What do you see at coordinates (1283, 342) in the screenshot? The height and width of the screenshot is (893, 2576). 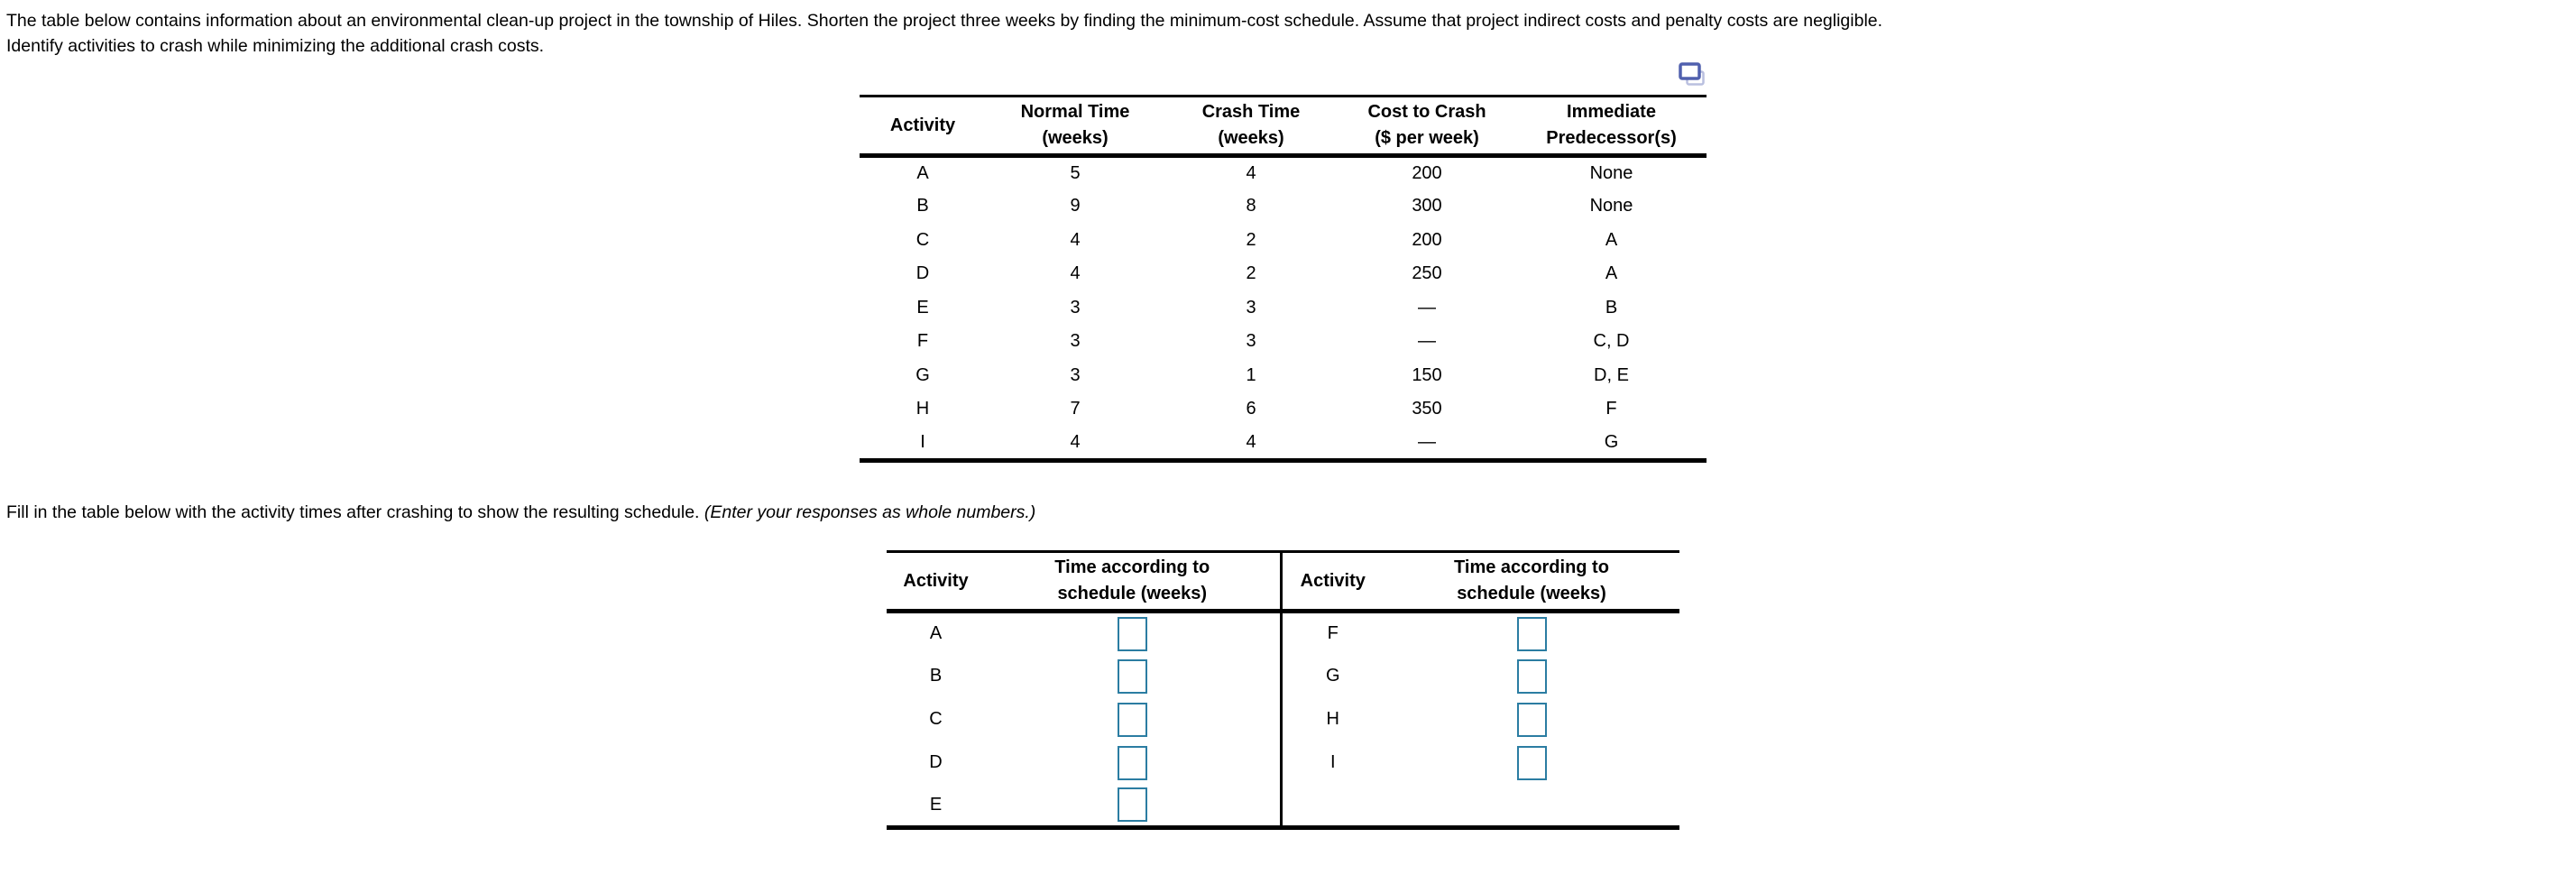 I see `table-row: F 3 3 — C, D` at bounding box center [1283, 342].